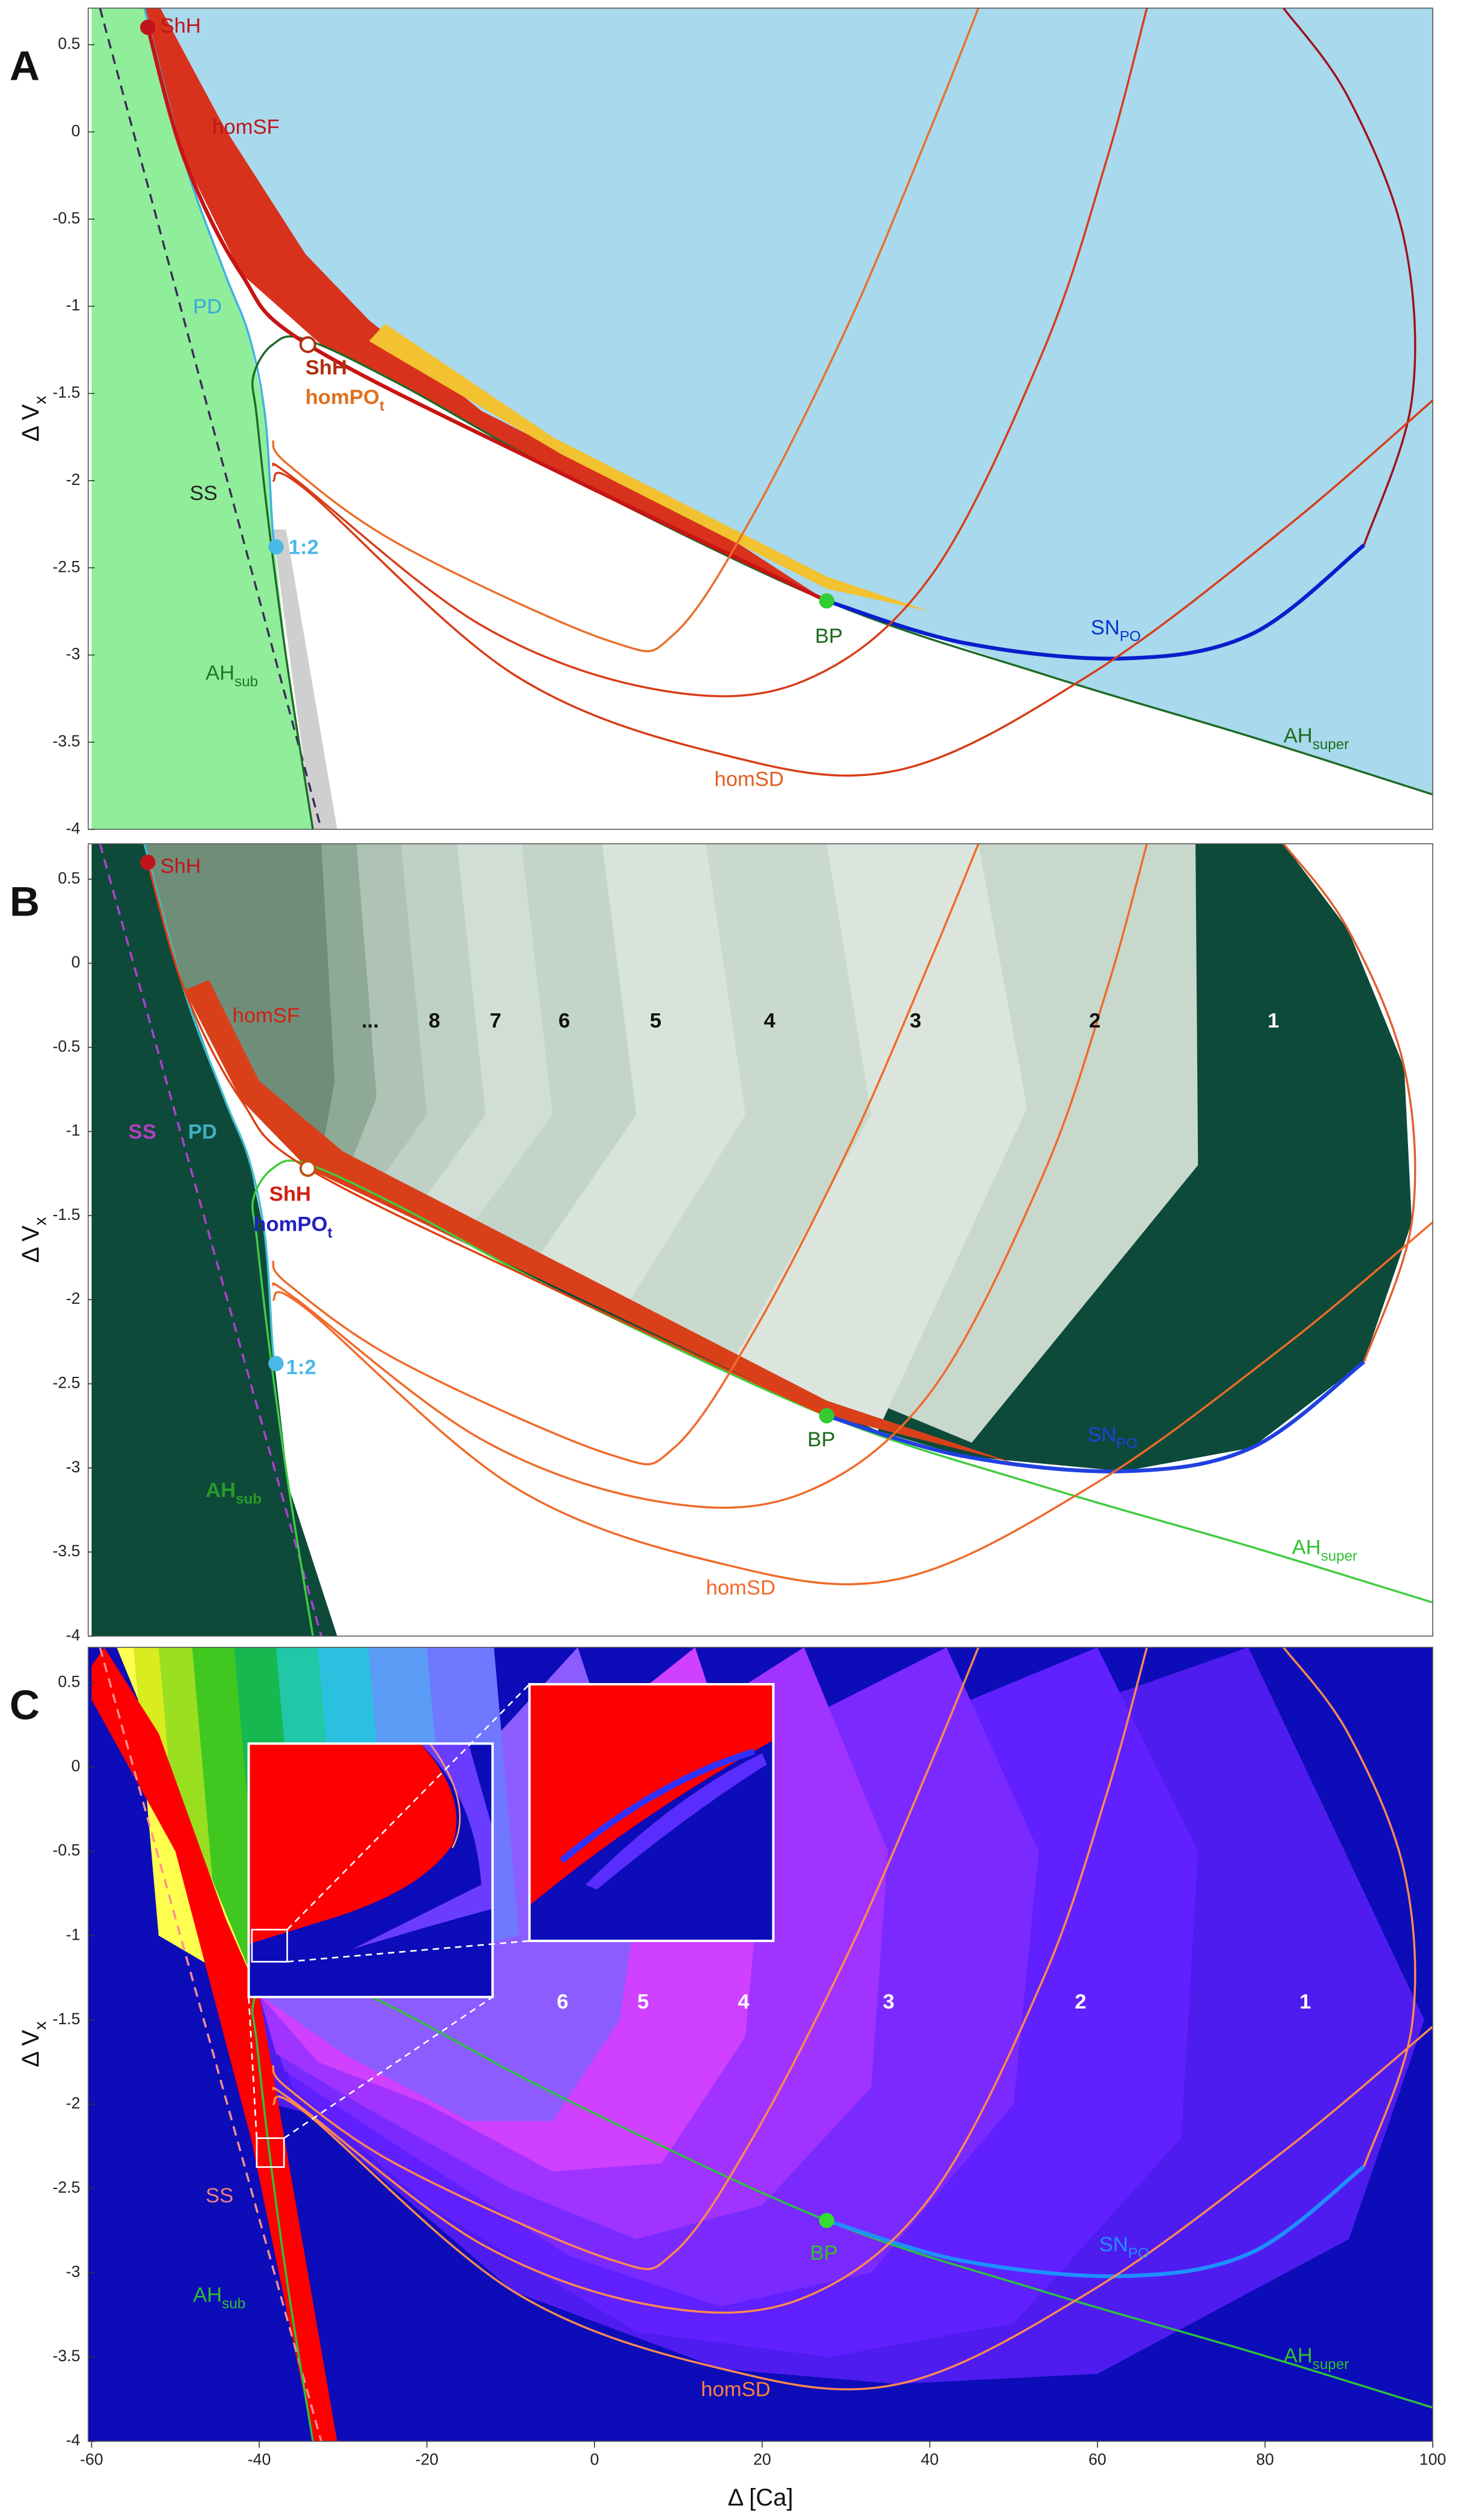  I want to click on annotation-text: 5, so click(656, 1021).